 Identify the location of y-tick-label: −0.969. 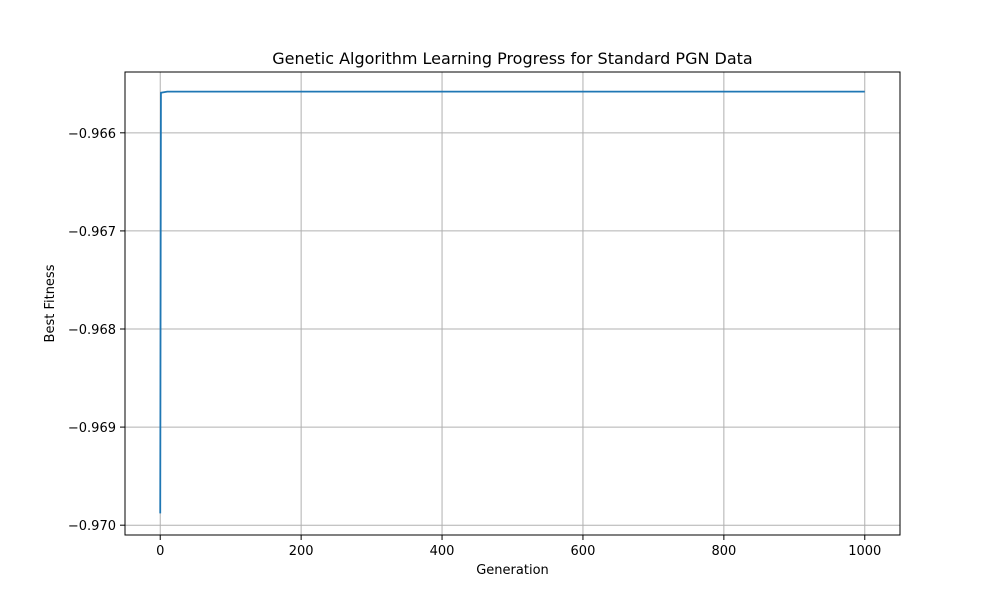
(92, 428).